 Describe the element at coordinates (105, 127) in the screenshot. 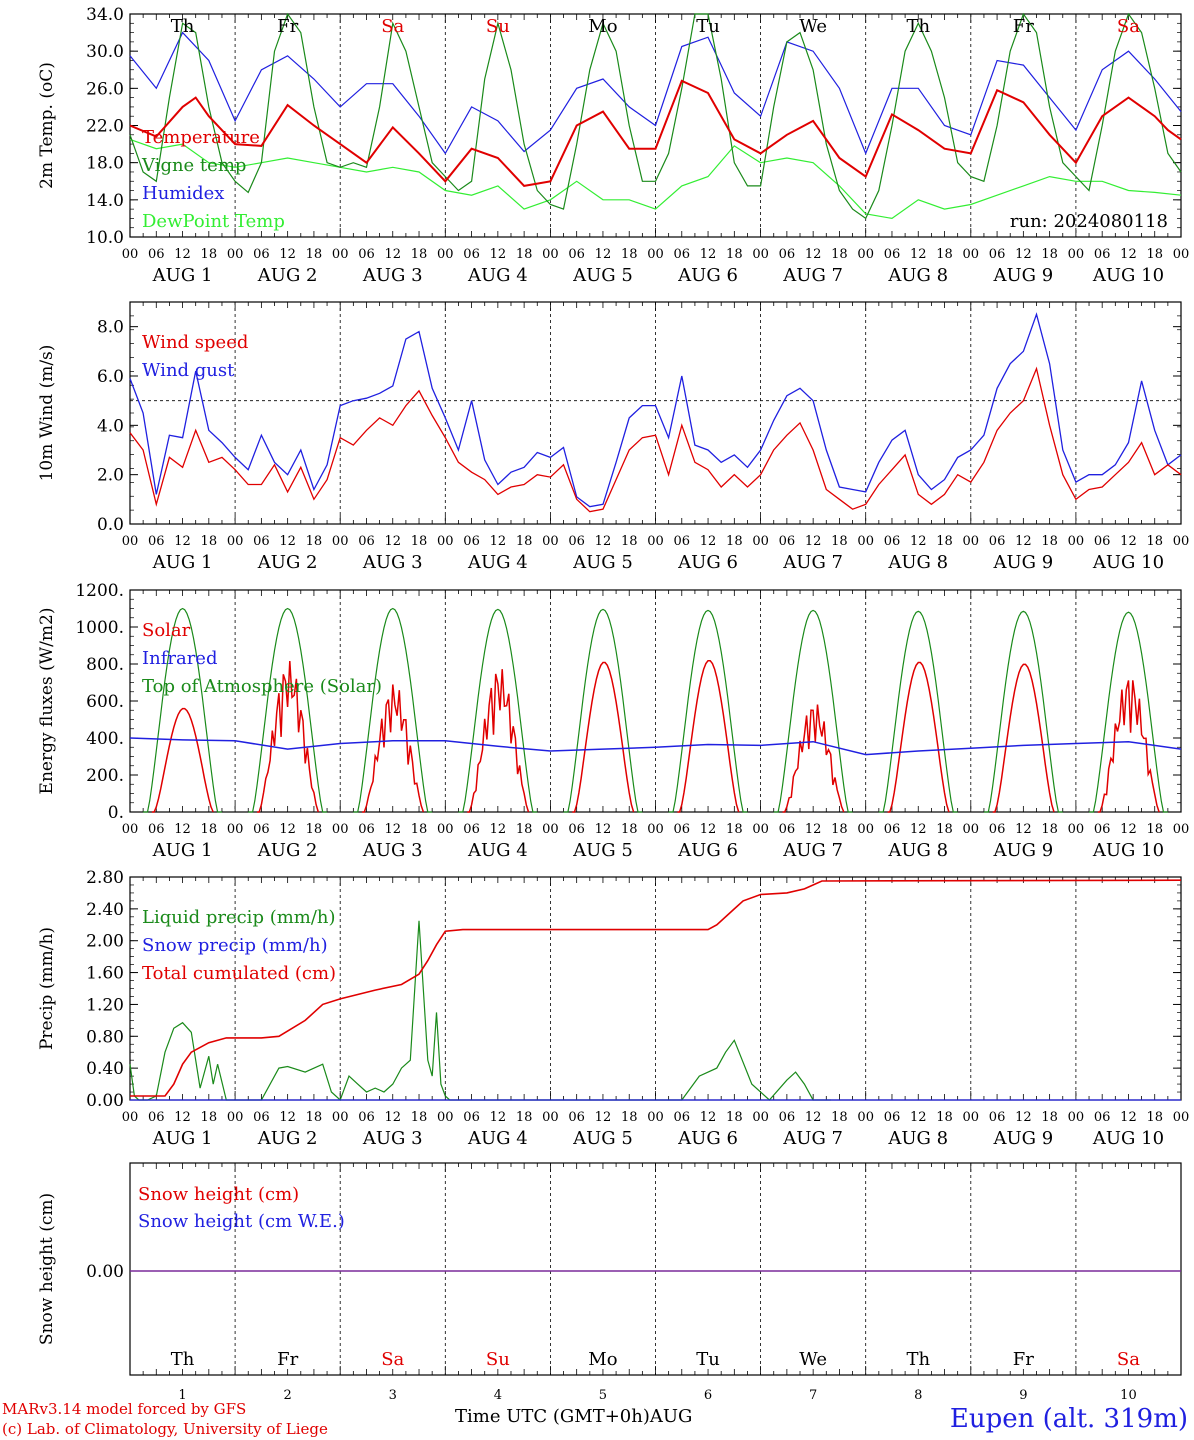

I see `y-tick-label: 22.0` at that location.